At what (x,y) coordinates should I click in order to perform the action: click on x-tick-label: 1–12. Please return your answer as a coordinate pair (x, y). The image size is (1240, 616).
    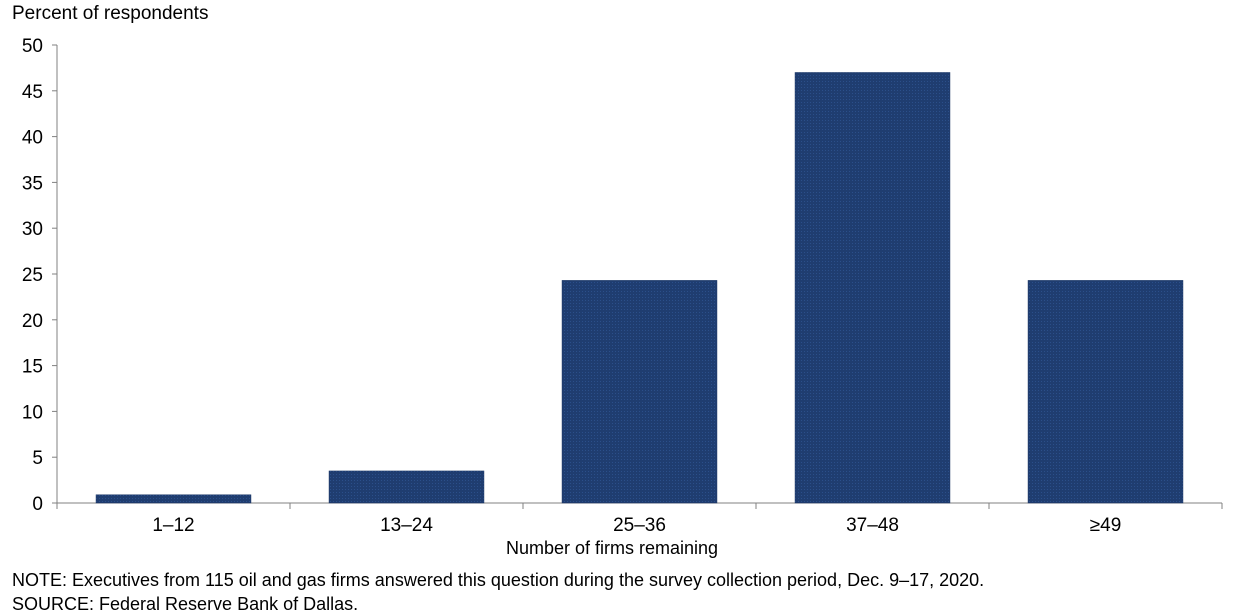
    Looking at the image, I should click on (173, 525).